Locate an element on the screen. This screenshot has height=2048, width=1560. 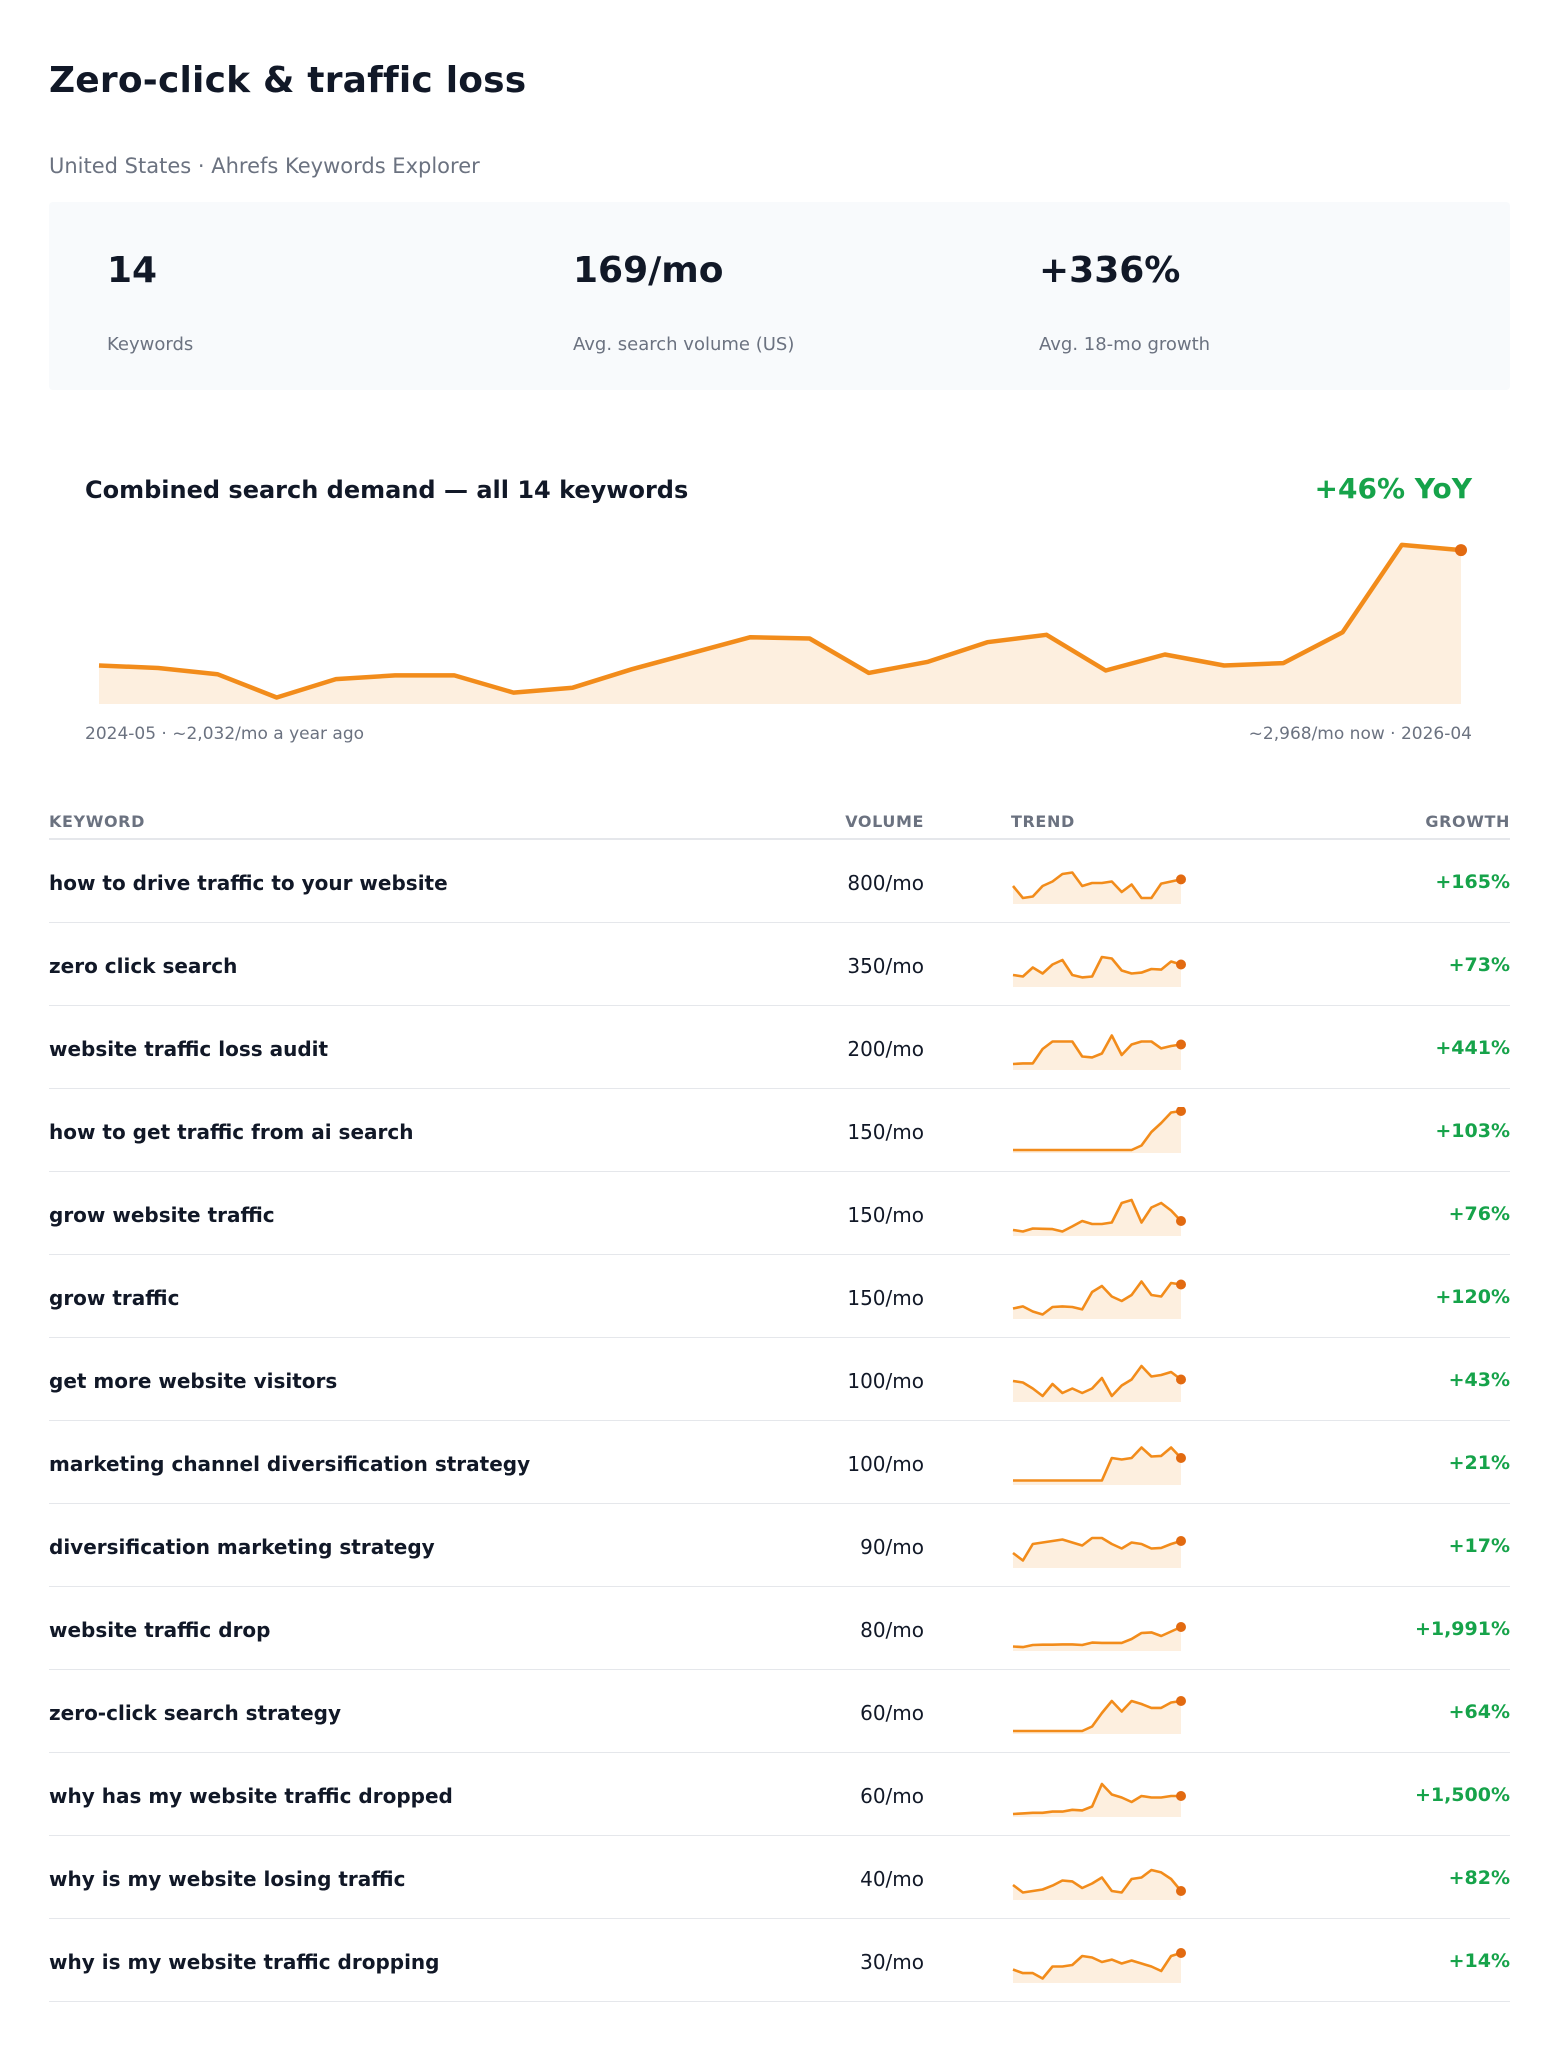
growth-cell: +441% is located at coordinates (1472, 1048).